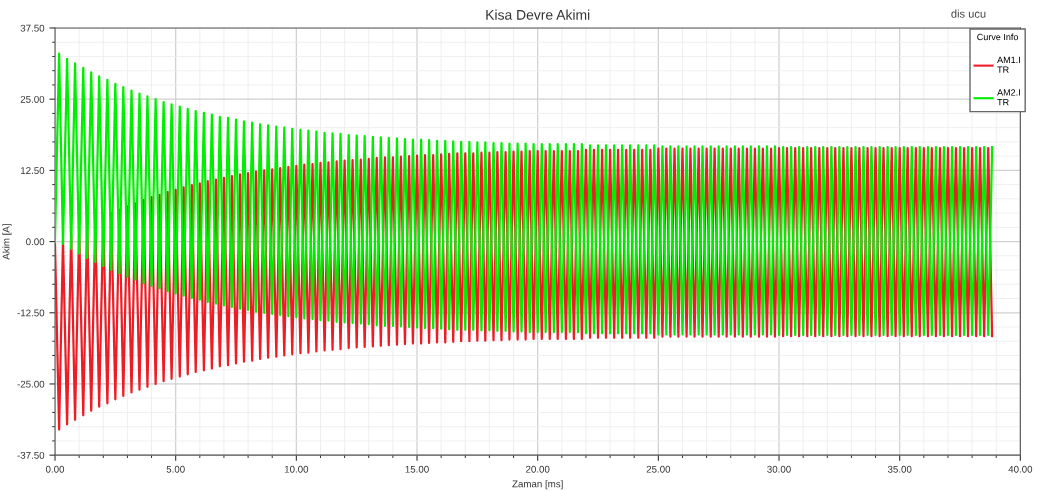  I want to click on y-tick-label: 37.50, so click(32, 28).